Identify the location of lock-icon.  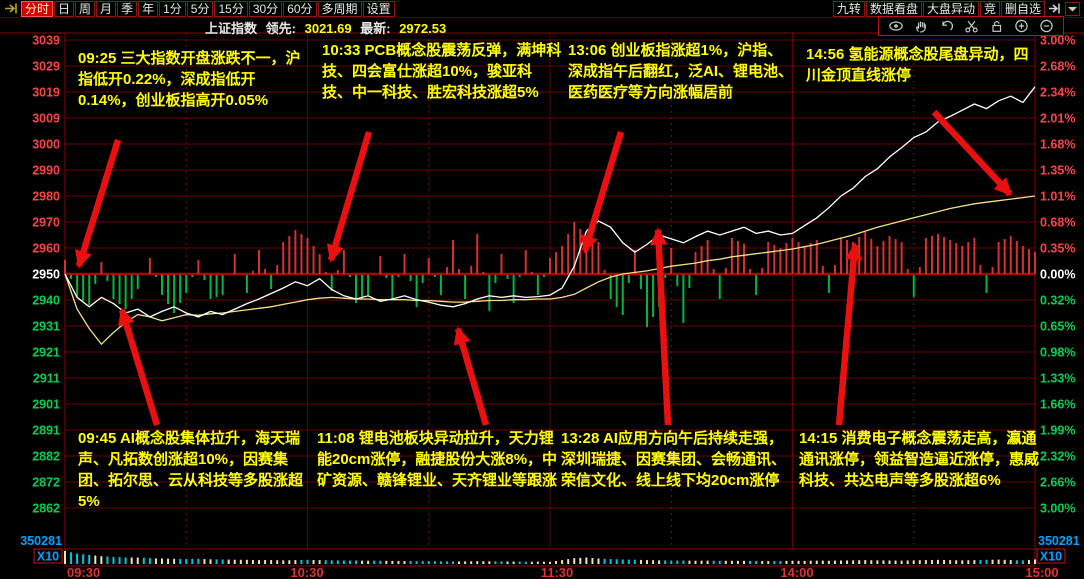
(996, 26).